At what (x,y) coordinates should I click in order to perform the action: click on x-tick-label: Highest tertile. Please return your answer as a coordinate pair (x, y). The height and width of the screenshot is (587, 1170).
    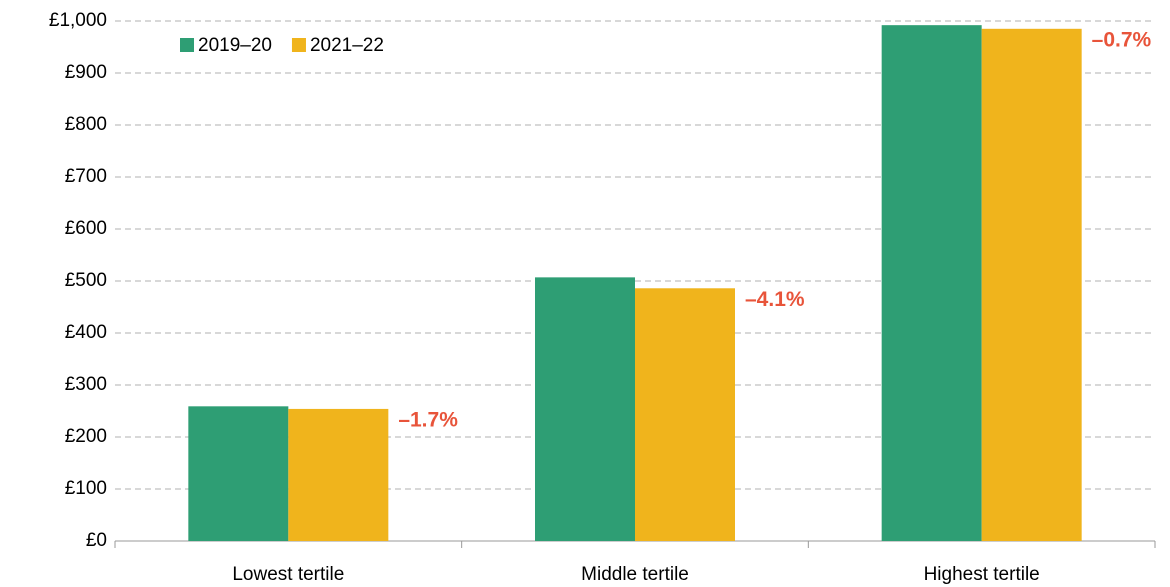
    Looking at the image, I should click on (982, 574).